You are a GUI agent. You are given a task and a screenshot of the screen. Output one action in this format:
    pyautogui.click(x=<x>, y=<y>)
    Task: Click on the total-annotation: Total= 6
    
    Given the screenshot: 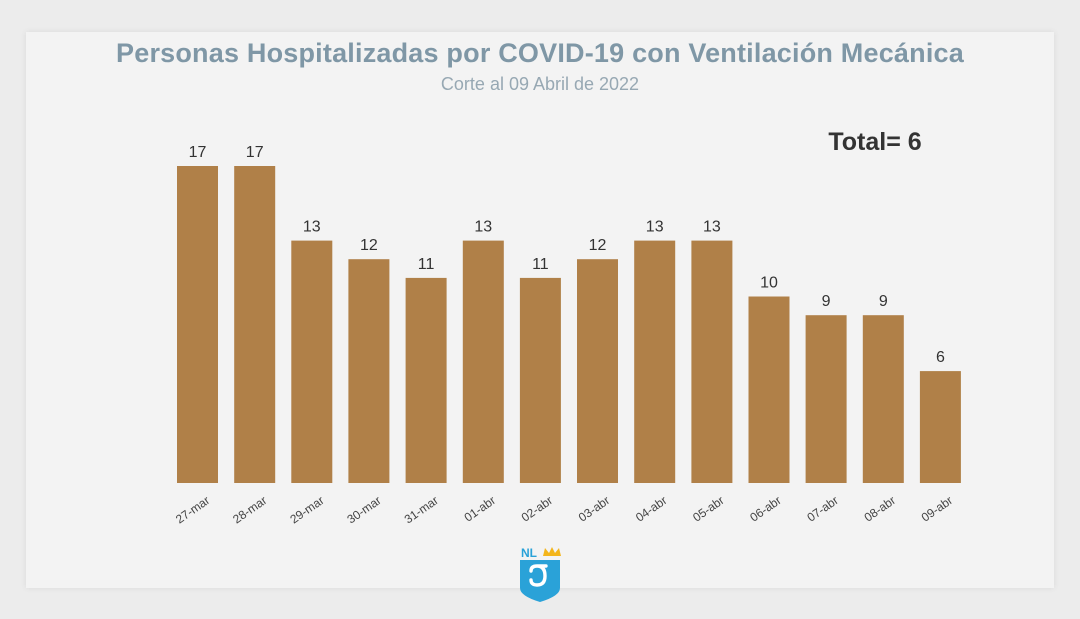 What is the action you would take?
    pyautogui.click(x=875, y=142)
    